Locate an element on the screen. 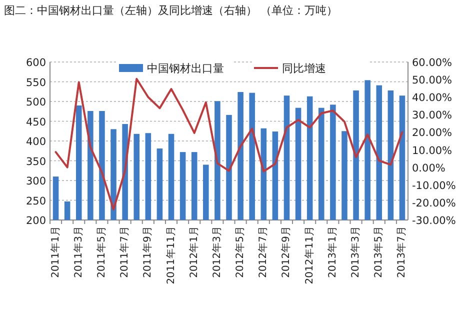 The height and width of the screenshot is (320, 474). y-tick-label: 250 is located at coordinates (36, 201).